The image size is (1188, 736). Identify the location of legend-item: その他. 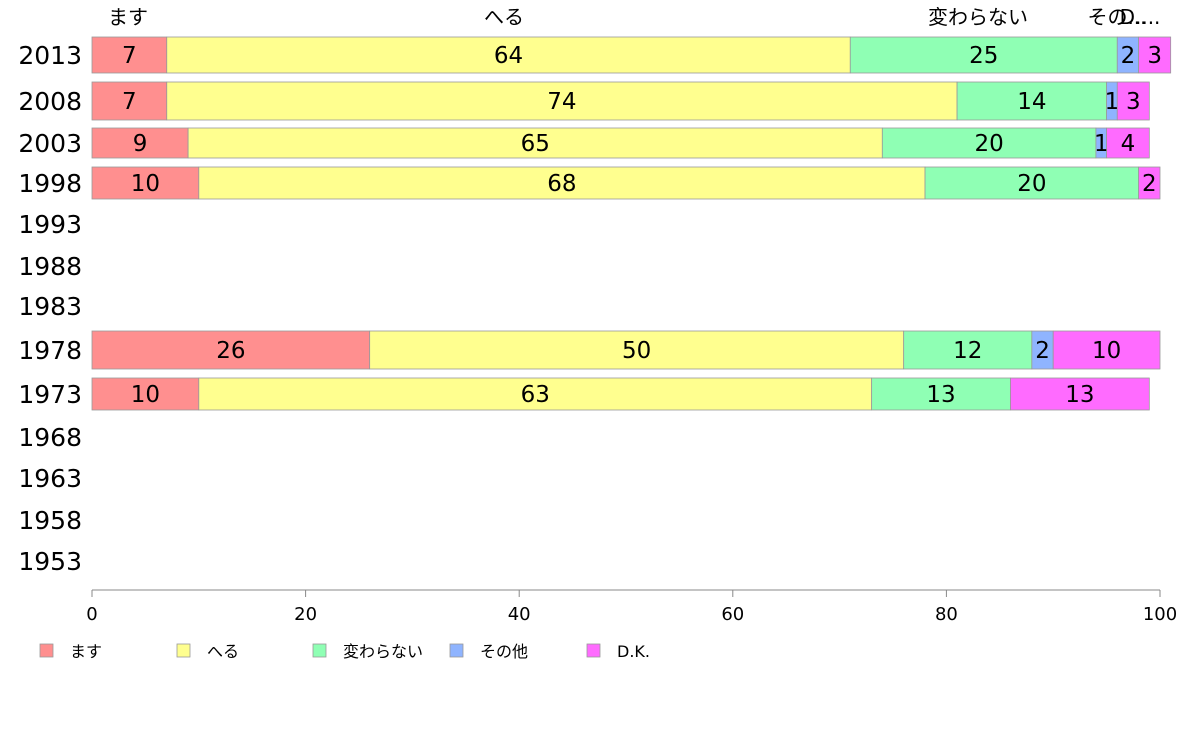
(488, 651).